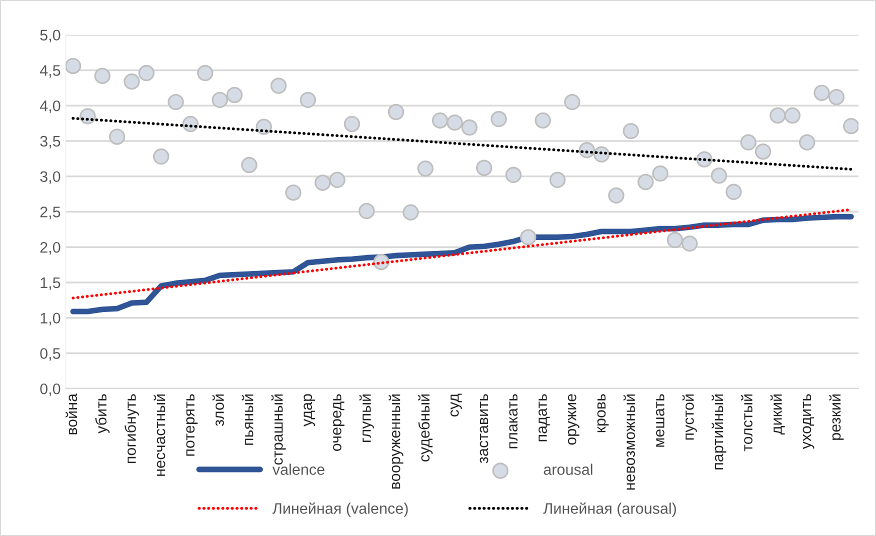  What do you see at coordinates (603, 413) in the screenshot?
I see `x-tick-label: кровь` at bounding box center [603, 413].